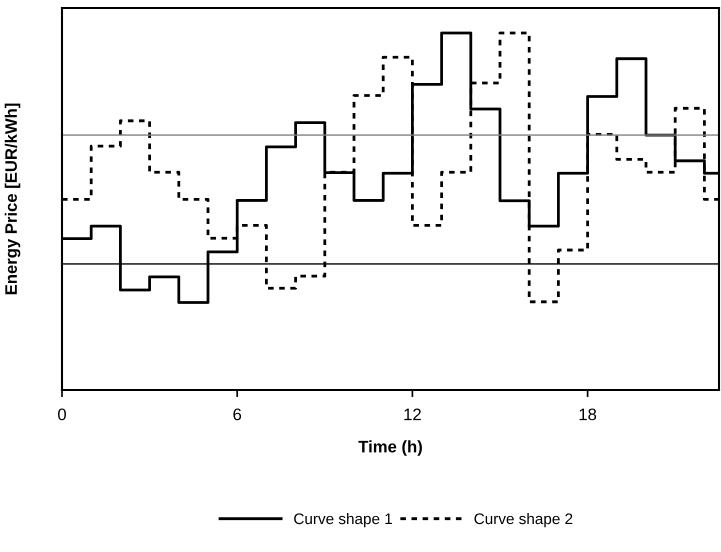 The height and width of the screenshot is (552, 721). What do you see at coordinates (390, 448) in the screenshot?
I see `x-axis-title: Time (h)` at bounding box center [390, 448].